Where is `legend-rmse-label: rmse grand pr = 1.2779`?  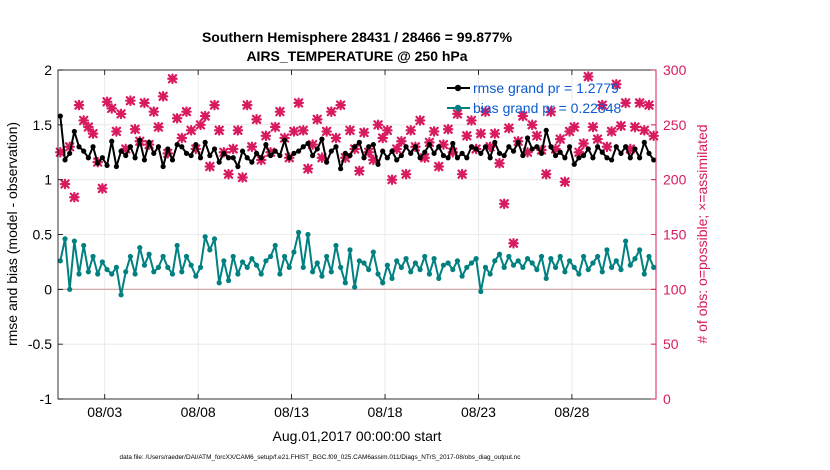
legend-rmse-label: rmse grand pr = 1.2779 is located at coordinates (546, 88).